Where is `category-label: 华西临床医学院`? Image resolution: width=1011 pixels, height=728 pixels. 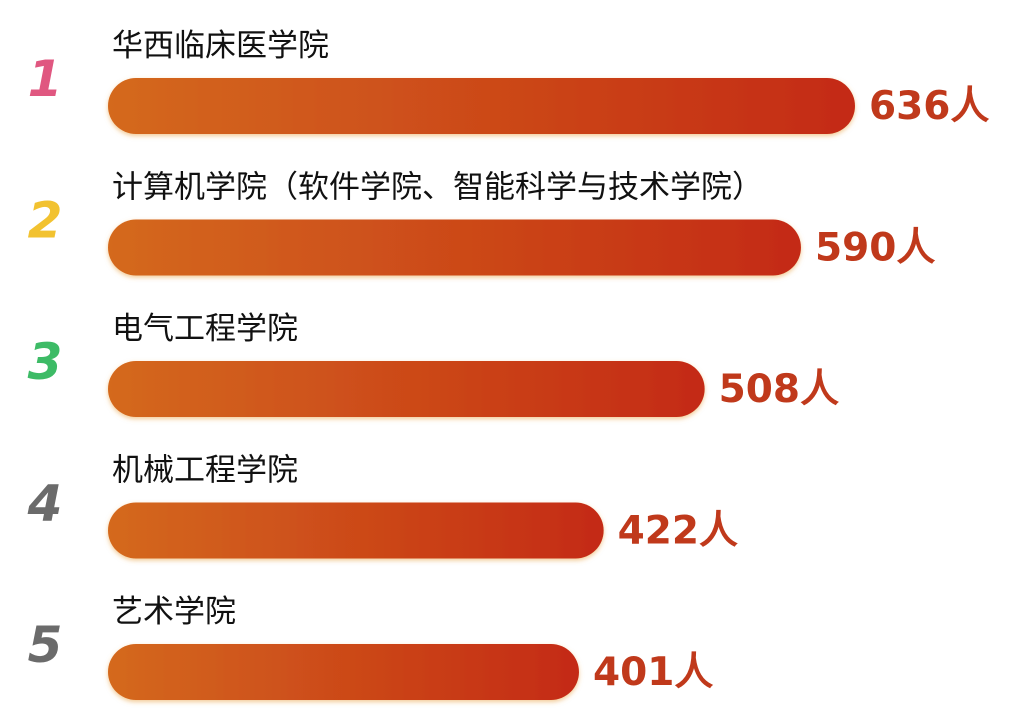 category-label: 华西临床医学院 is located at coordinates (220, 46).